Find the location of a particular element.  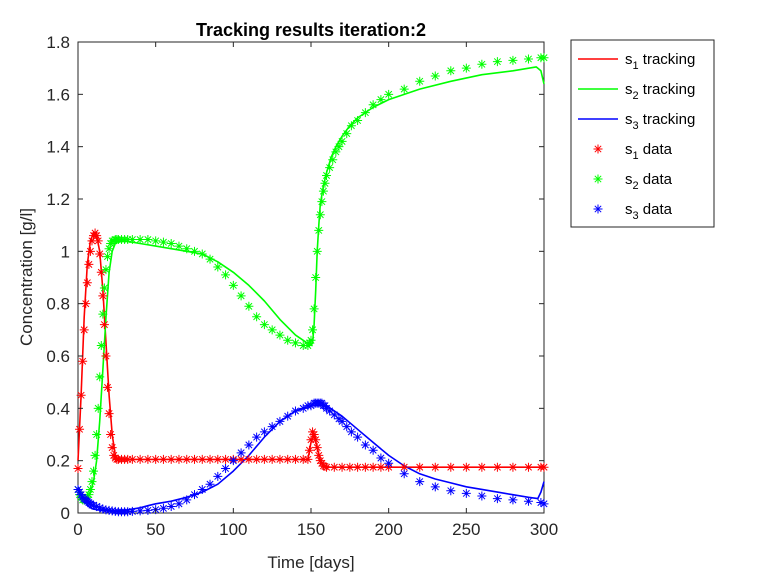

y-tick-label: 0.6 is located at coordinates (58, 356).